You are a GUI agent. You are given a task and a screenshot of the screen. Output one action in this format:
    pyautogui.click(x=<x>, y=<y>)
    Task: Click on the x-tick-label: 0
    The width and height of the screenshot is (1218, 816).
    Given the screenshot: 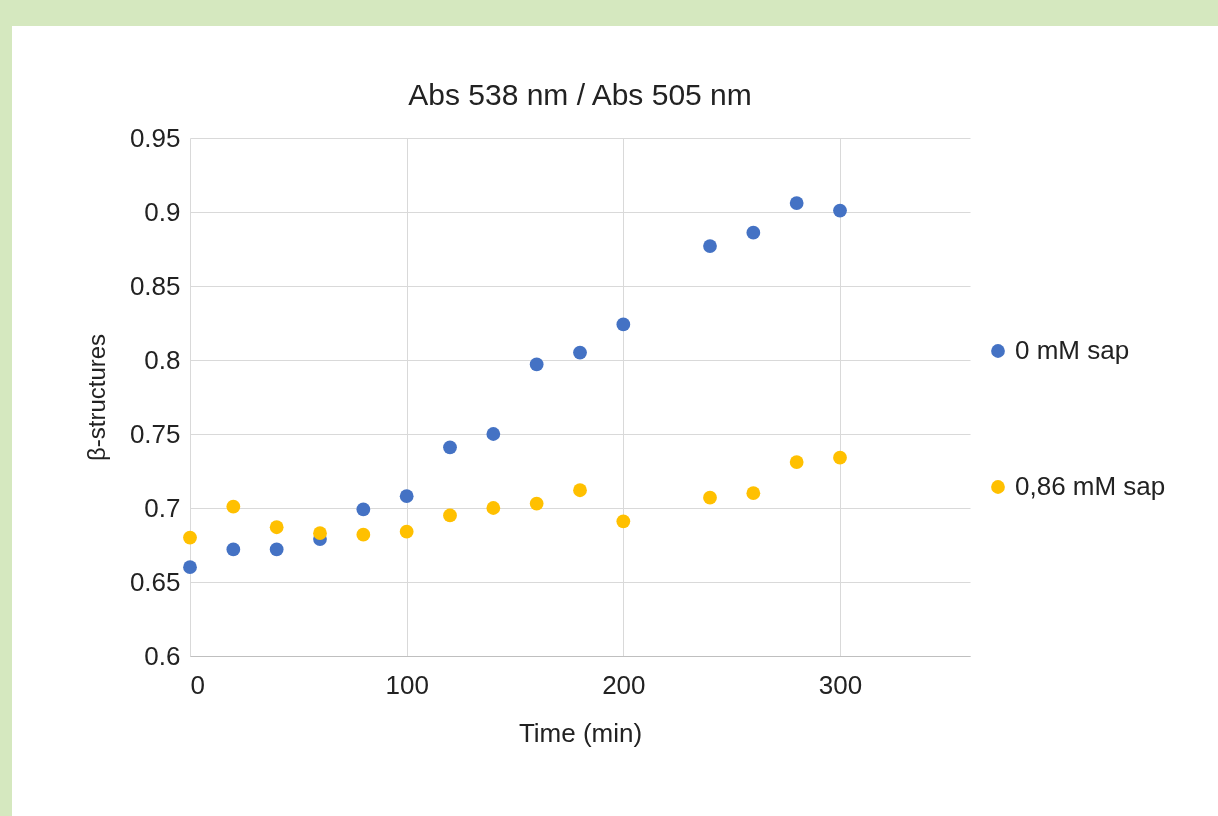 What is the action you would take?
    pyautogui.click(x=197, y=684)
    